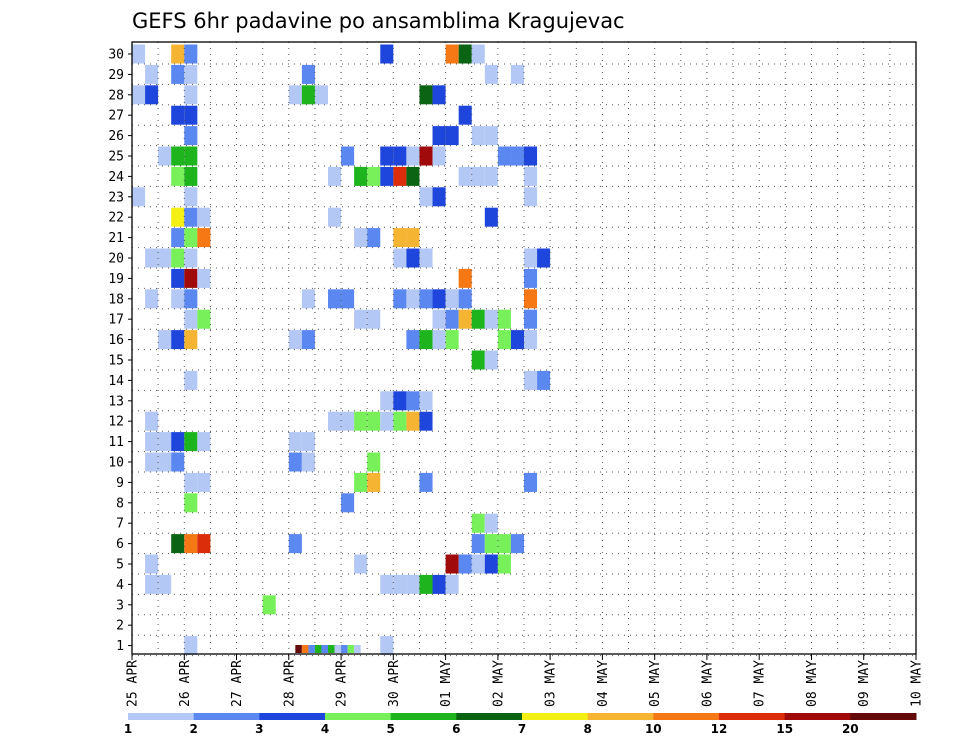 Image resolution: width=960 pixels, height=742 pixels. I want to click on x-tick-label: 26 APR, so click(185, 683).